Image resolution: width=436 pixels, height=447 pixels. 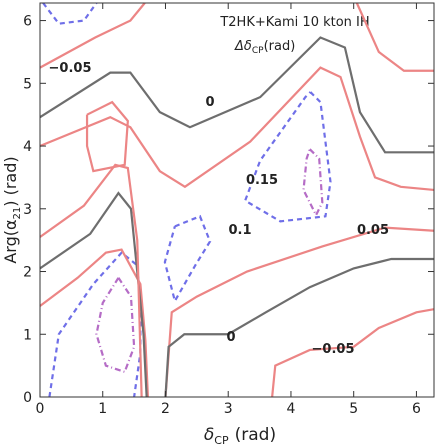 What do you see at coordinates (27, 22) in the screenshot?
I see `y-tick-label: 6` at bounding box center [27, 22].